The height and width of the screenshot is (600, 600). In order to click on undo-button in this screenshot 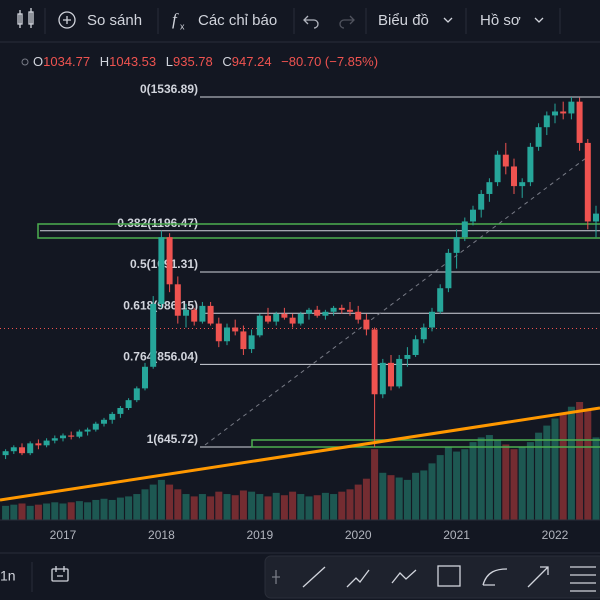, I will do `click(311, 22)`.